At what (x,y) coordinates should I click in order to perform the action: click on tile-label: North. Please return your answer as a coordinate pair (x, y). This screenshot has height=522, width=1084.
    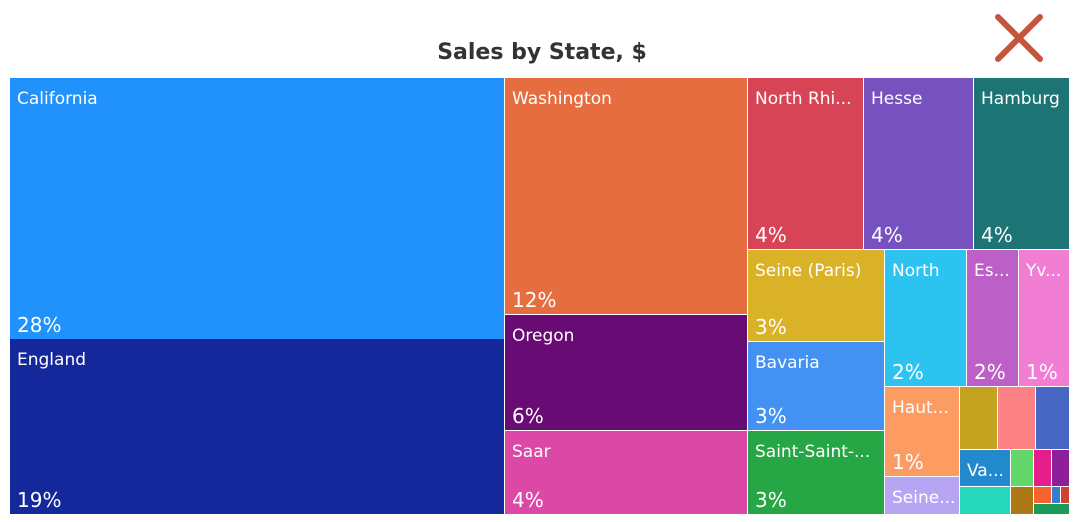
    Looking at the image, I should click on (916, 271).